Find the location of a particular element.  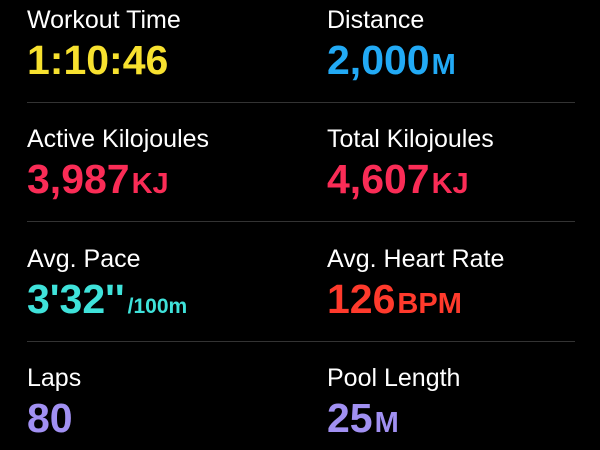

metric-value-line: 126BPM is located at coordinates (394, 299).